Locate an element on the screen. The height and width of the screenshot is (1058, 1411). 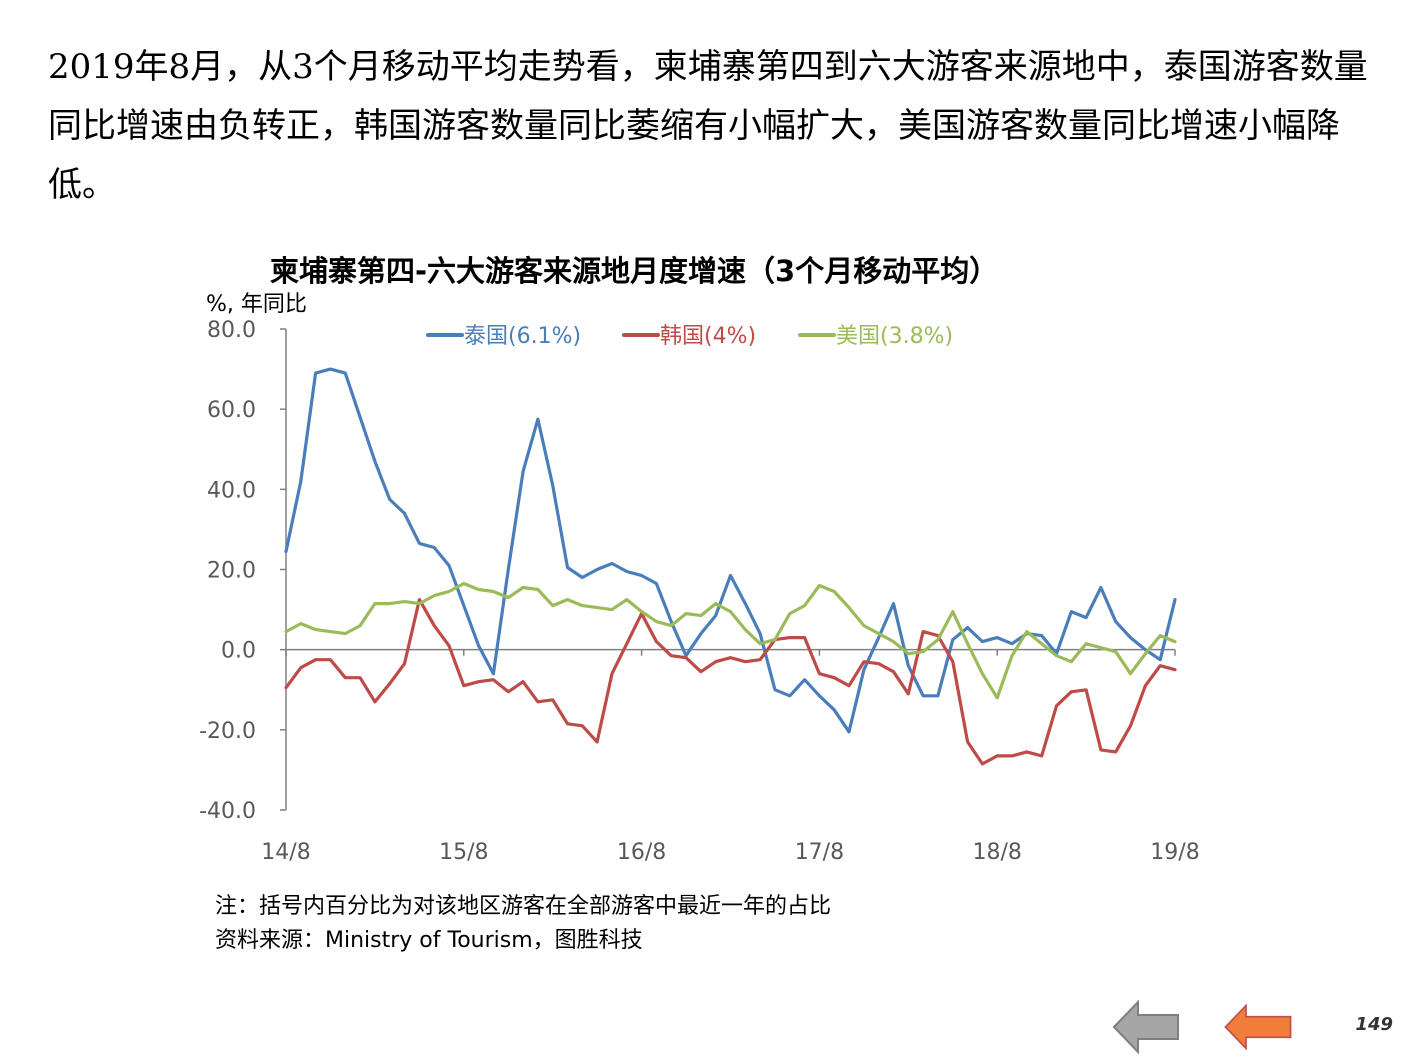
x-tick-label: 15/8 is located at coordinates (463, 852).